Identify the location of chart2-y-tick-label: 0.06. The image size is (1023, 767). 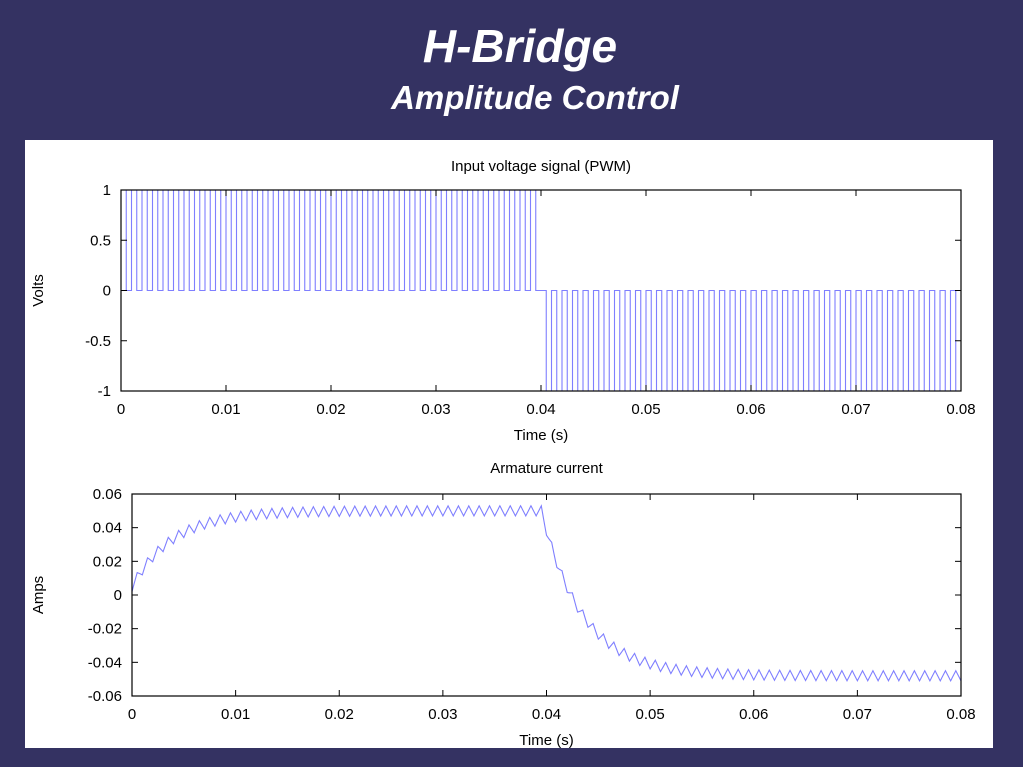
(107, 494).